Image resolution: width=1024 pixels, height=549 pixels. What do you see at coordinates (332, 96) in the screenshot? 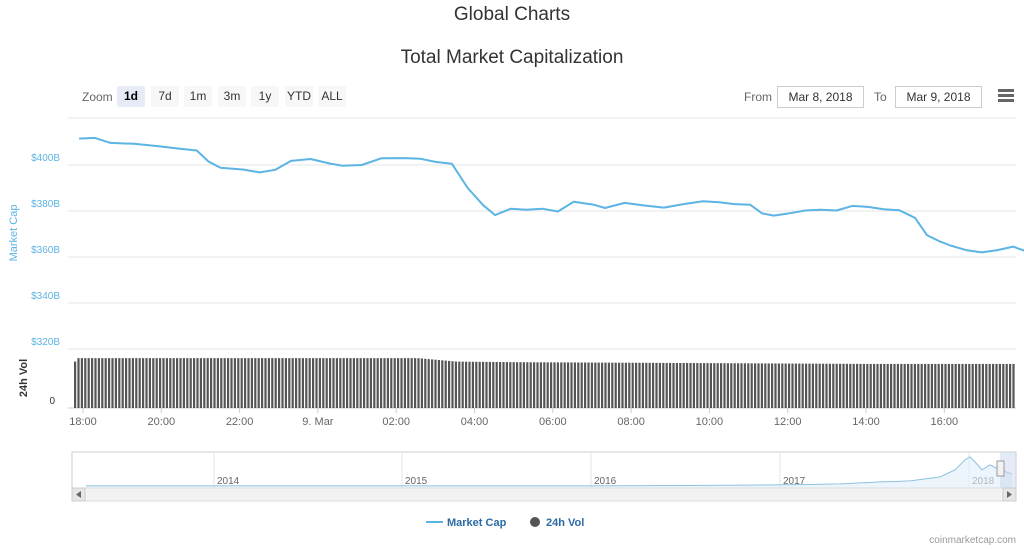
I see `zoom-all-button: ALL` at bounding box center [332, 96].